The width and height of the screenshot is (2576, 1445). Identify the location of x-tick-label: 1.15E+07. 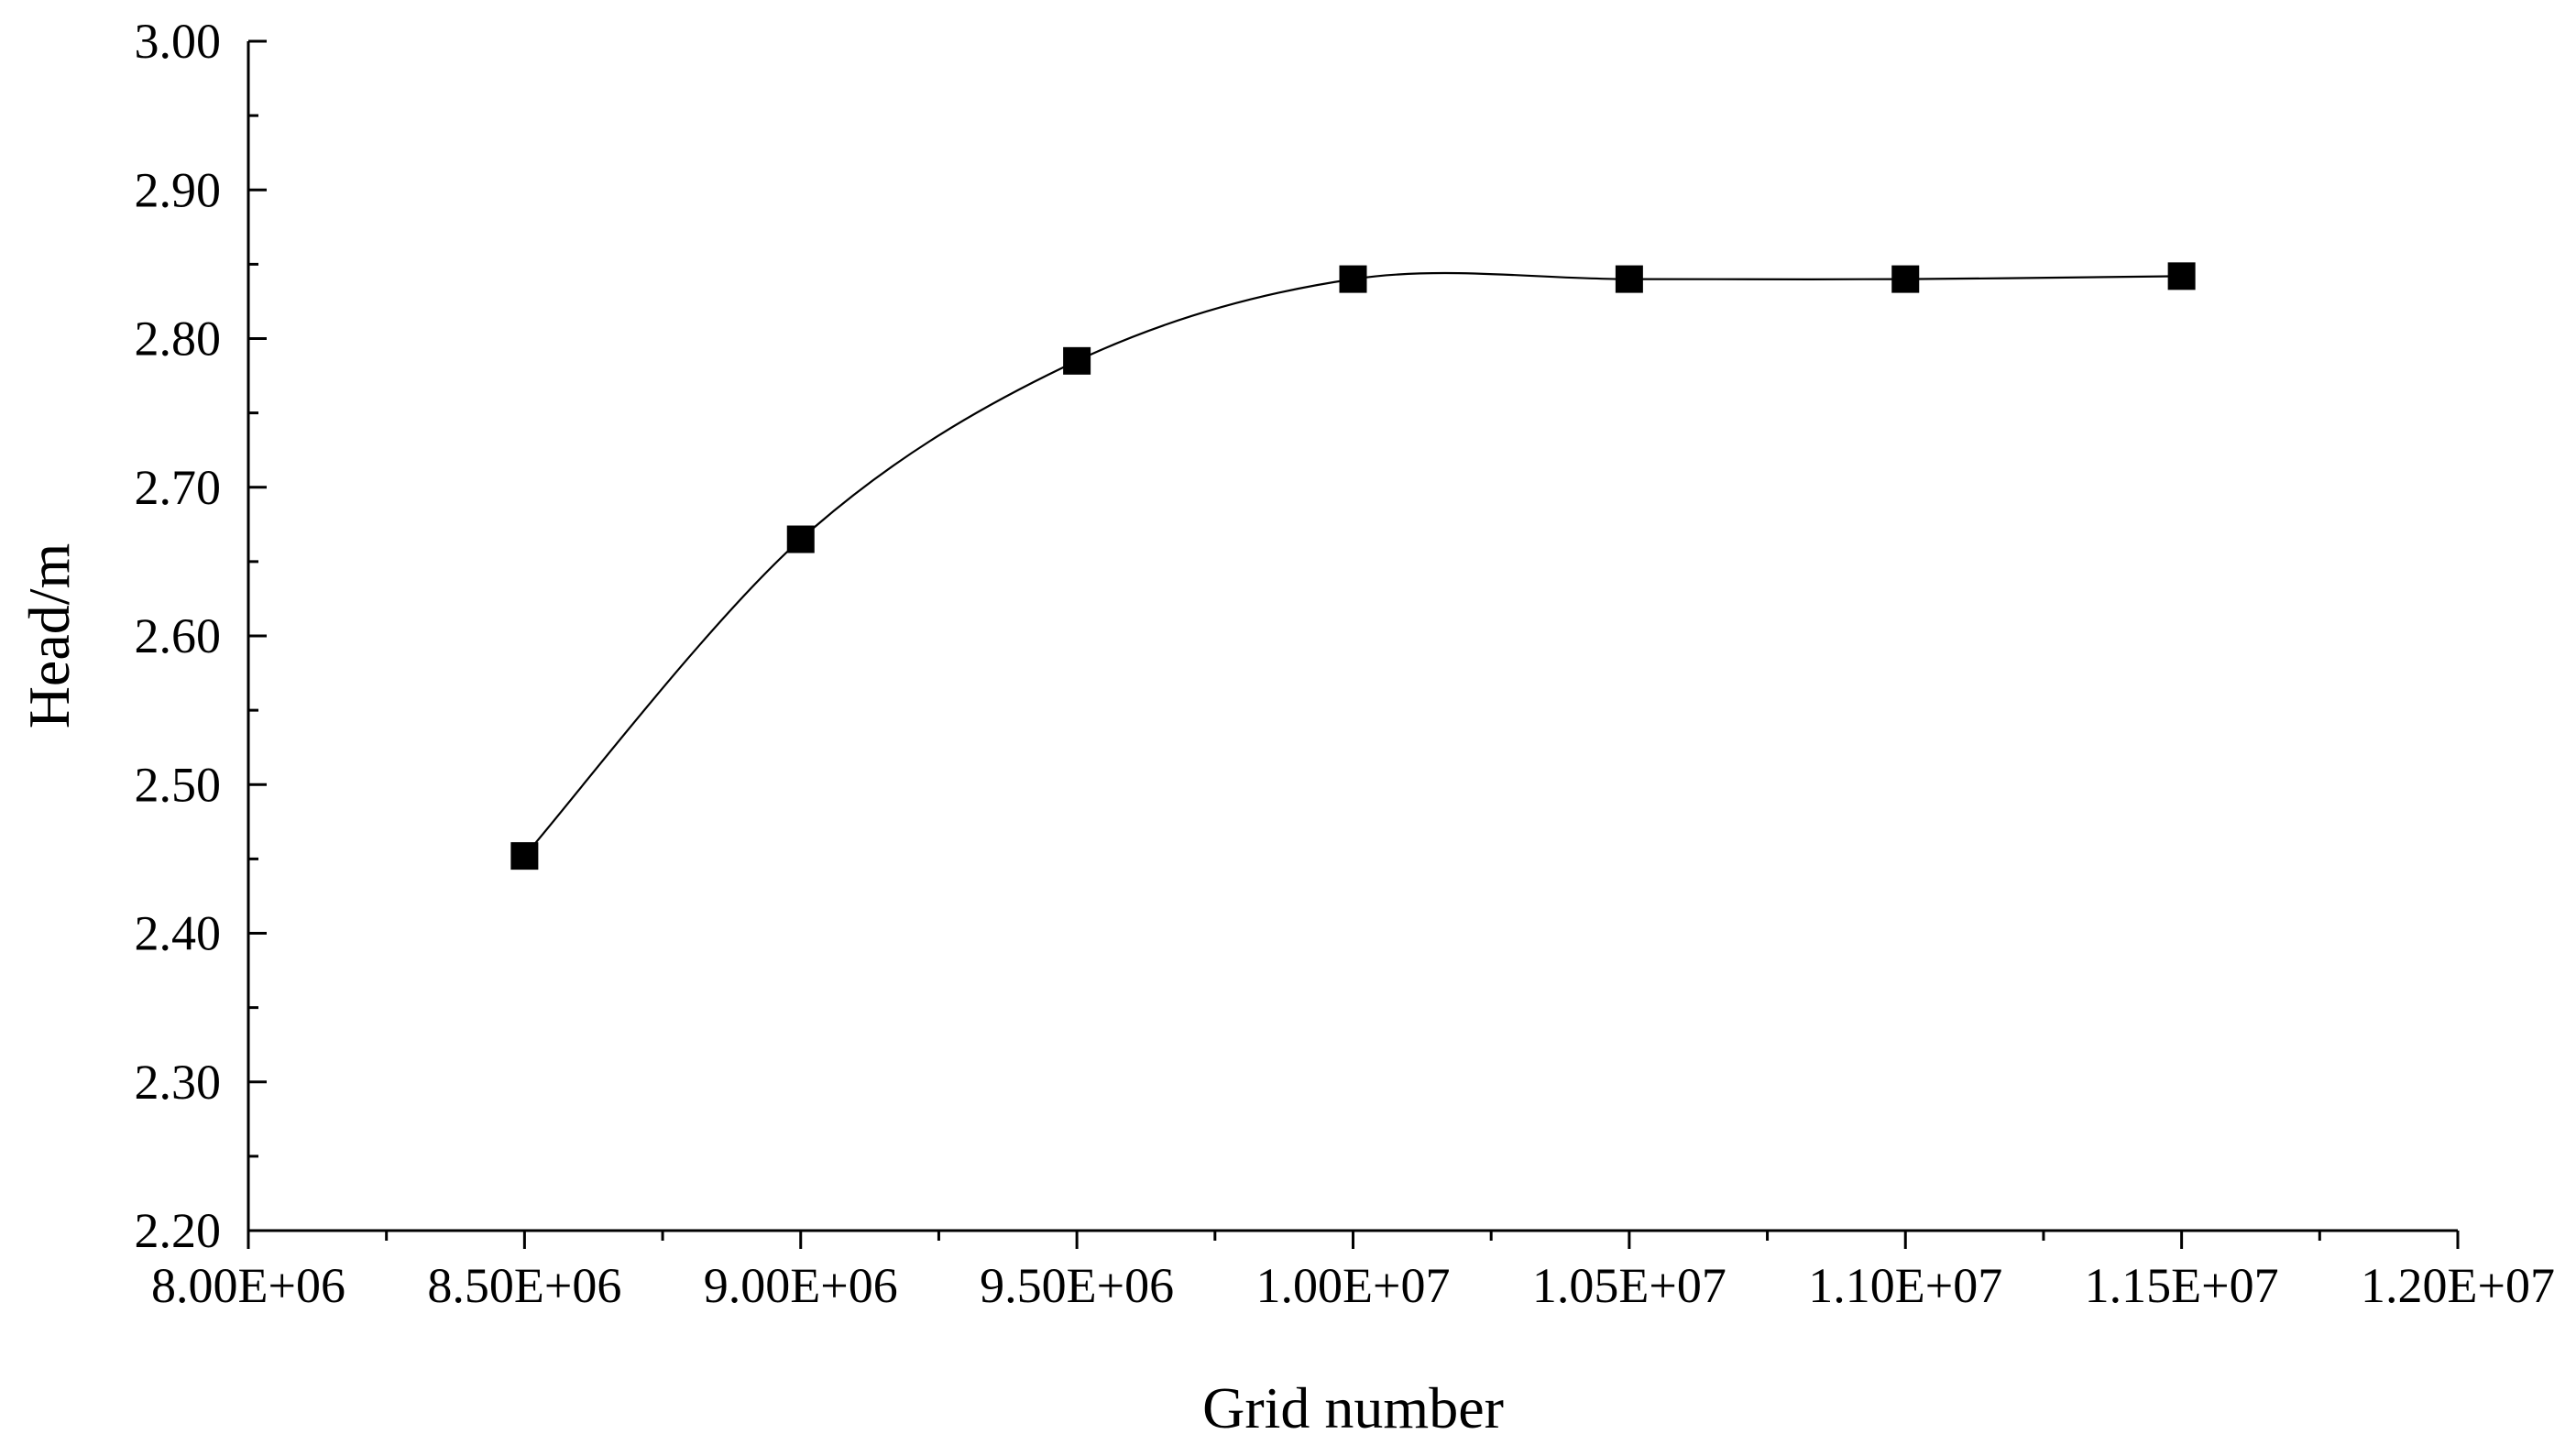
(2182, 1285).